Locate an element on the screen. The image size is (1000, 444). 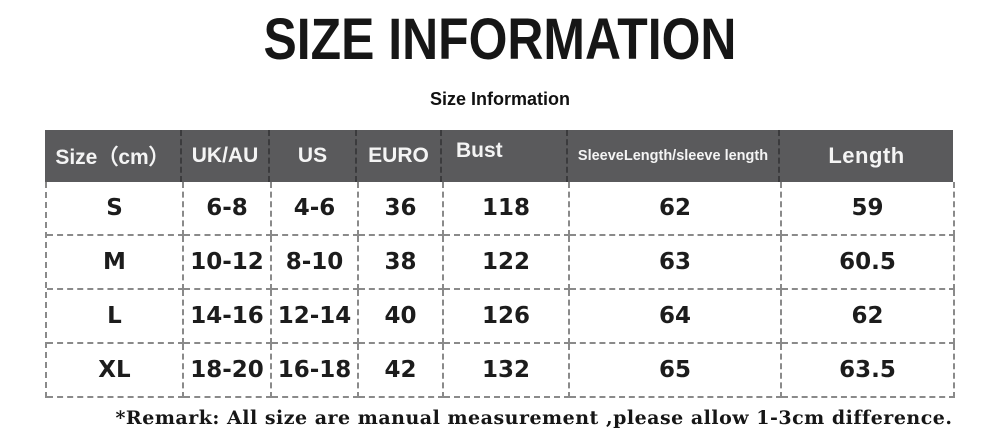
table-cell: 63 is located at coordinates (676, 263).